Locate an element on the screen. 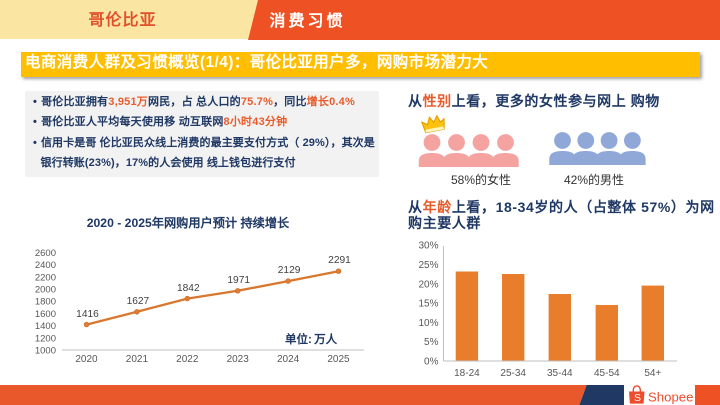 This screenshot has height=405, width=720. svg-text: 1800 is located at coordinates (45, 302).